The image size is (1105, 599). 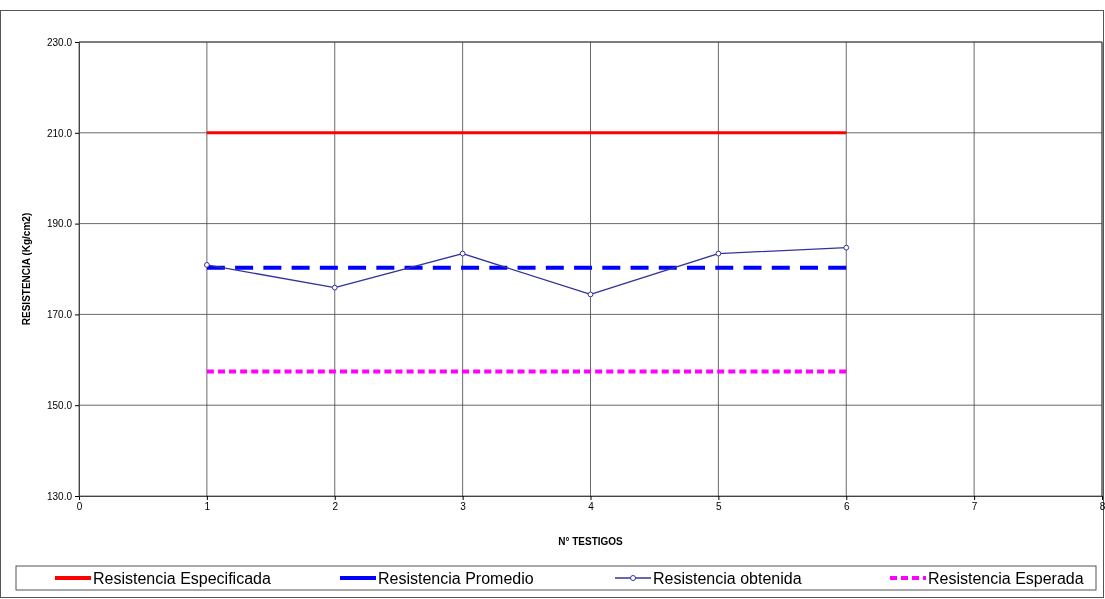 What do you see at coordinates (59, 315) in the screenshot?
I see `y-tick-label: 170.0` at bounding box center [59, 315].